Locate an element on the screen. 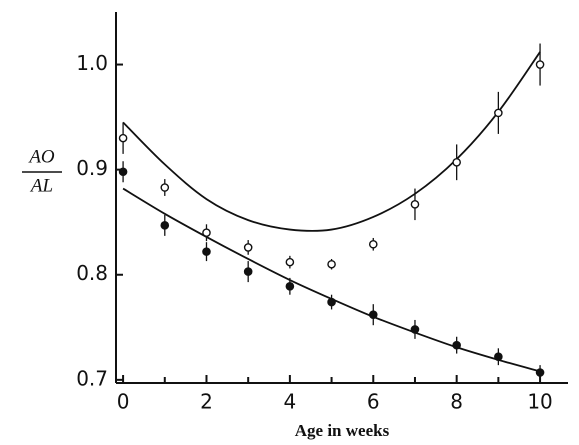  x-axis-label: Age in weeks is located at coordinates (342, 430).